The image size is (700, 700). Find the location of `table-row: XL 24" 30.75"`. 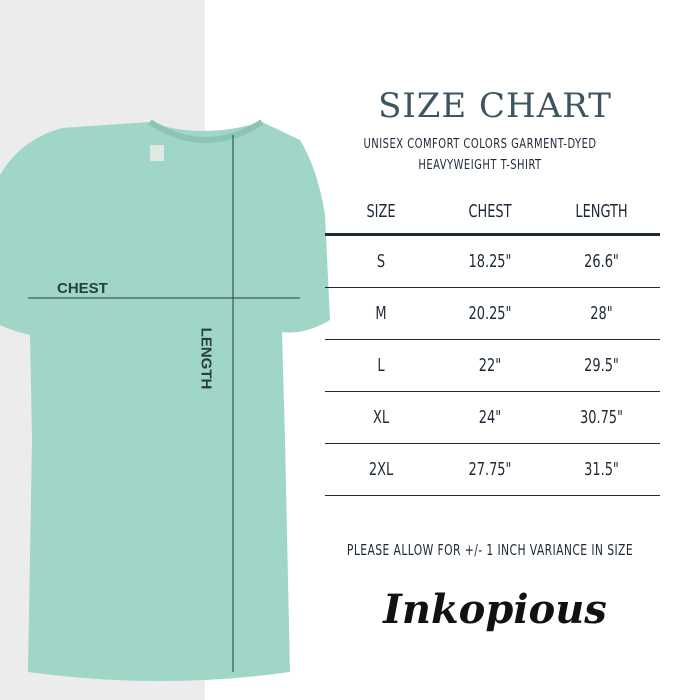

table-row: XL 24" 30.75" is located at coordinates (492, 418).